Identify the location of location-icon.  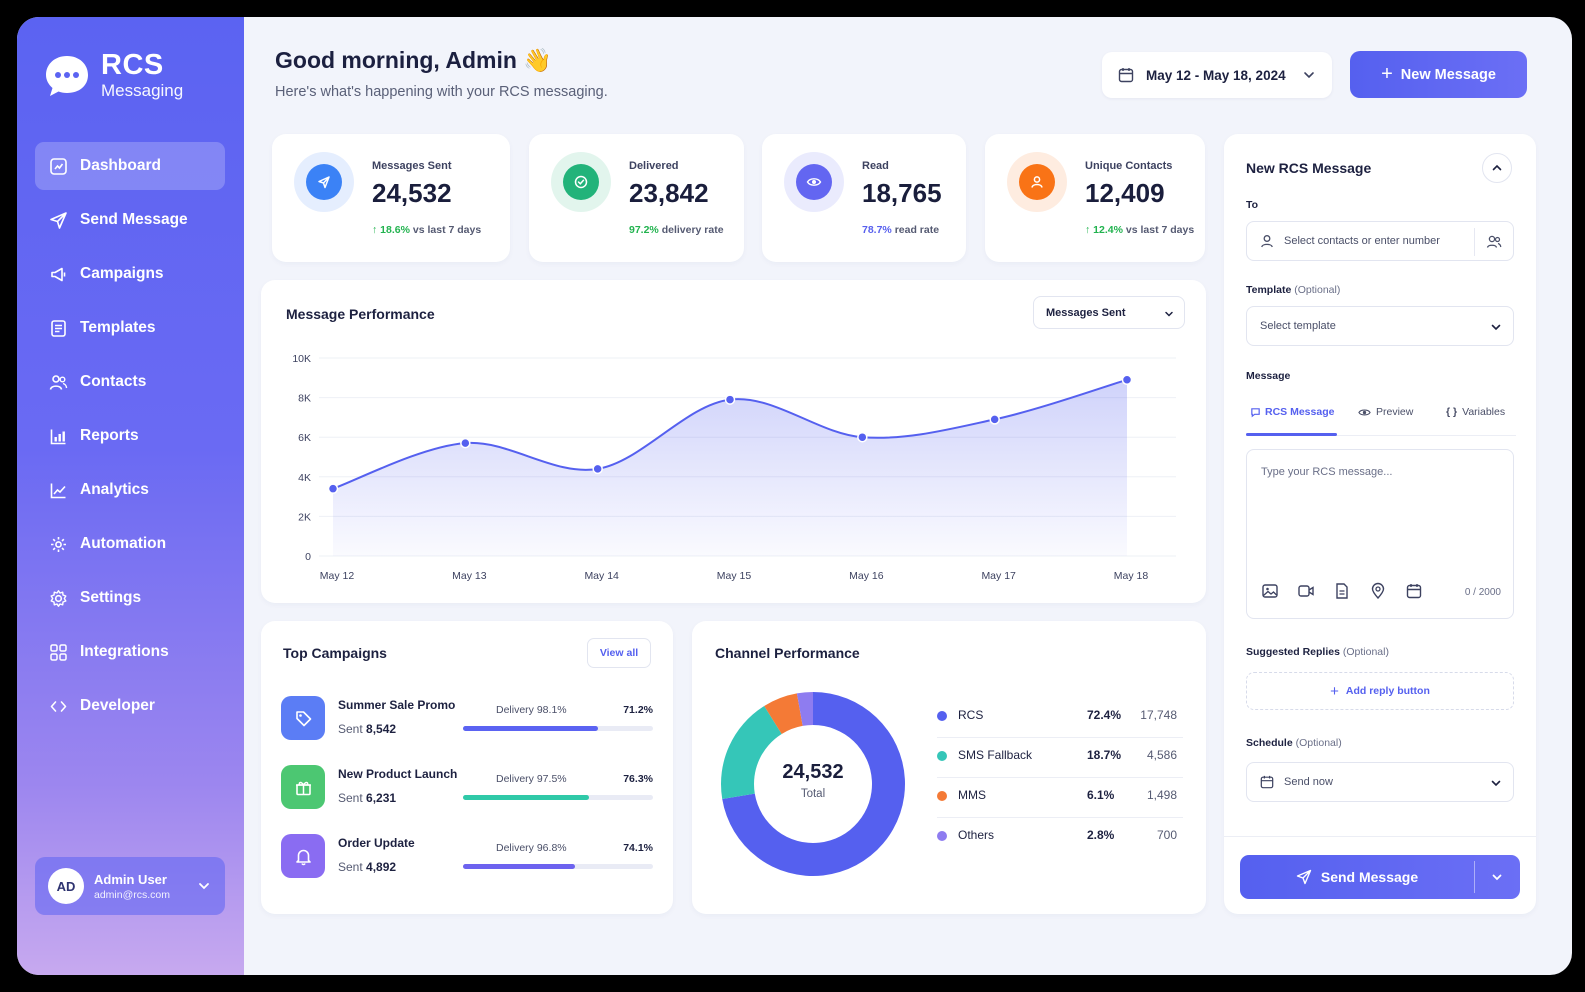
(1378, 591).